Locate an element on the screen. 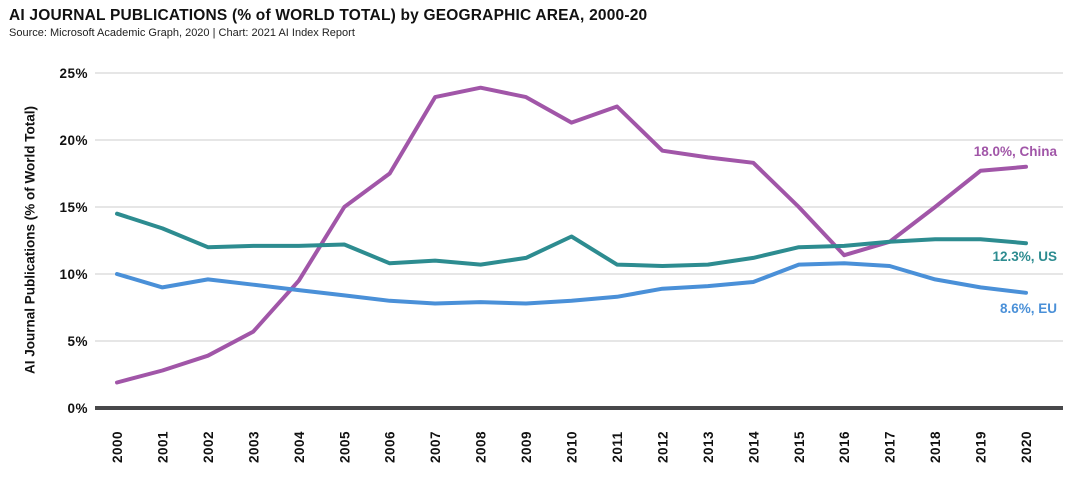 The height and width of the screenshot is (483, 1080). x-tick-label-2016: 2016 is located at coordinates (844, 447).